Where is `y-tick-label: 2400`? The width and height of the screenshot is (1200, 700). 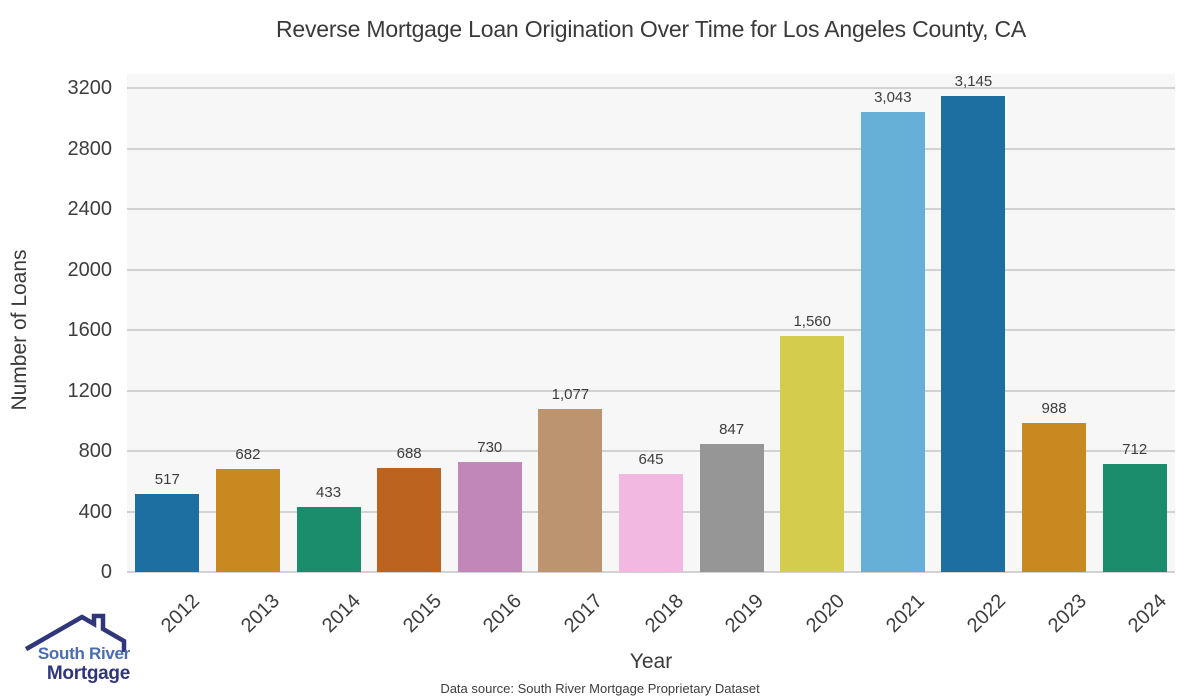
y-tick-label: 2400 is located at coordinates (90, 209).